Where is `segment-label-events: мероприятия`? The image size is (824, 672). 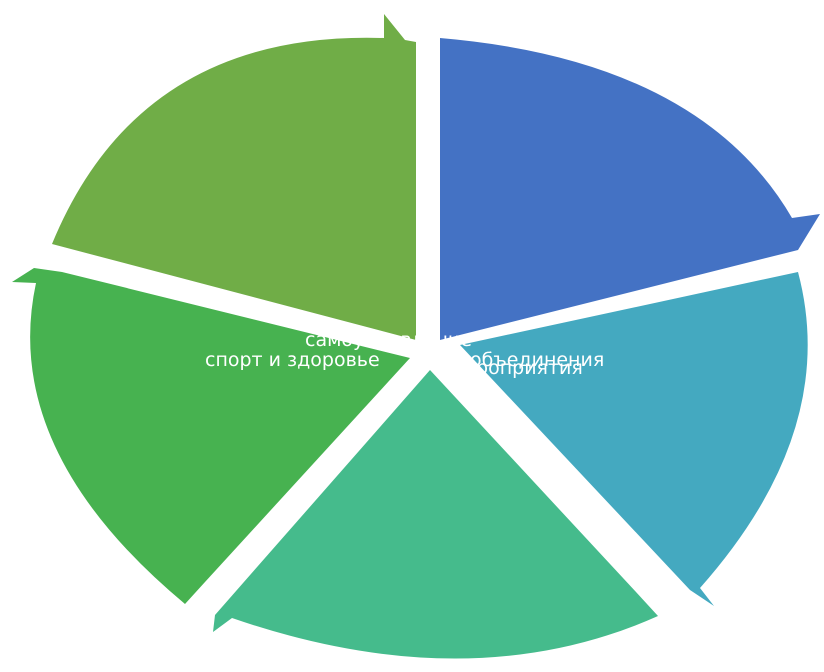
segment-label-events: мероприятия is located at coordinates (516, 368).